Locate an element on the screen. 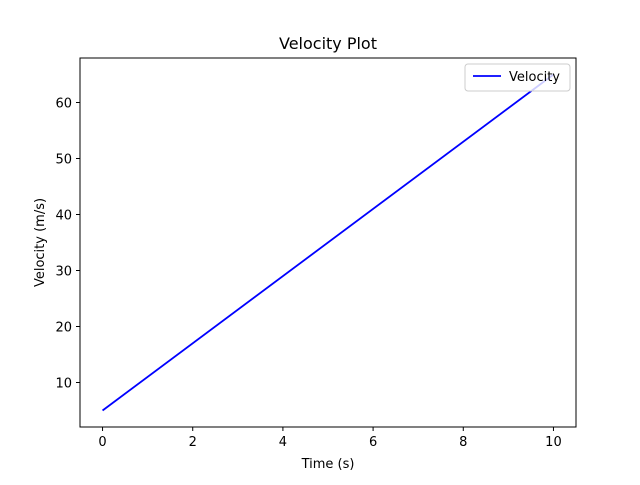  y-tick-label: 60 is located at coordinates (63, 104).